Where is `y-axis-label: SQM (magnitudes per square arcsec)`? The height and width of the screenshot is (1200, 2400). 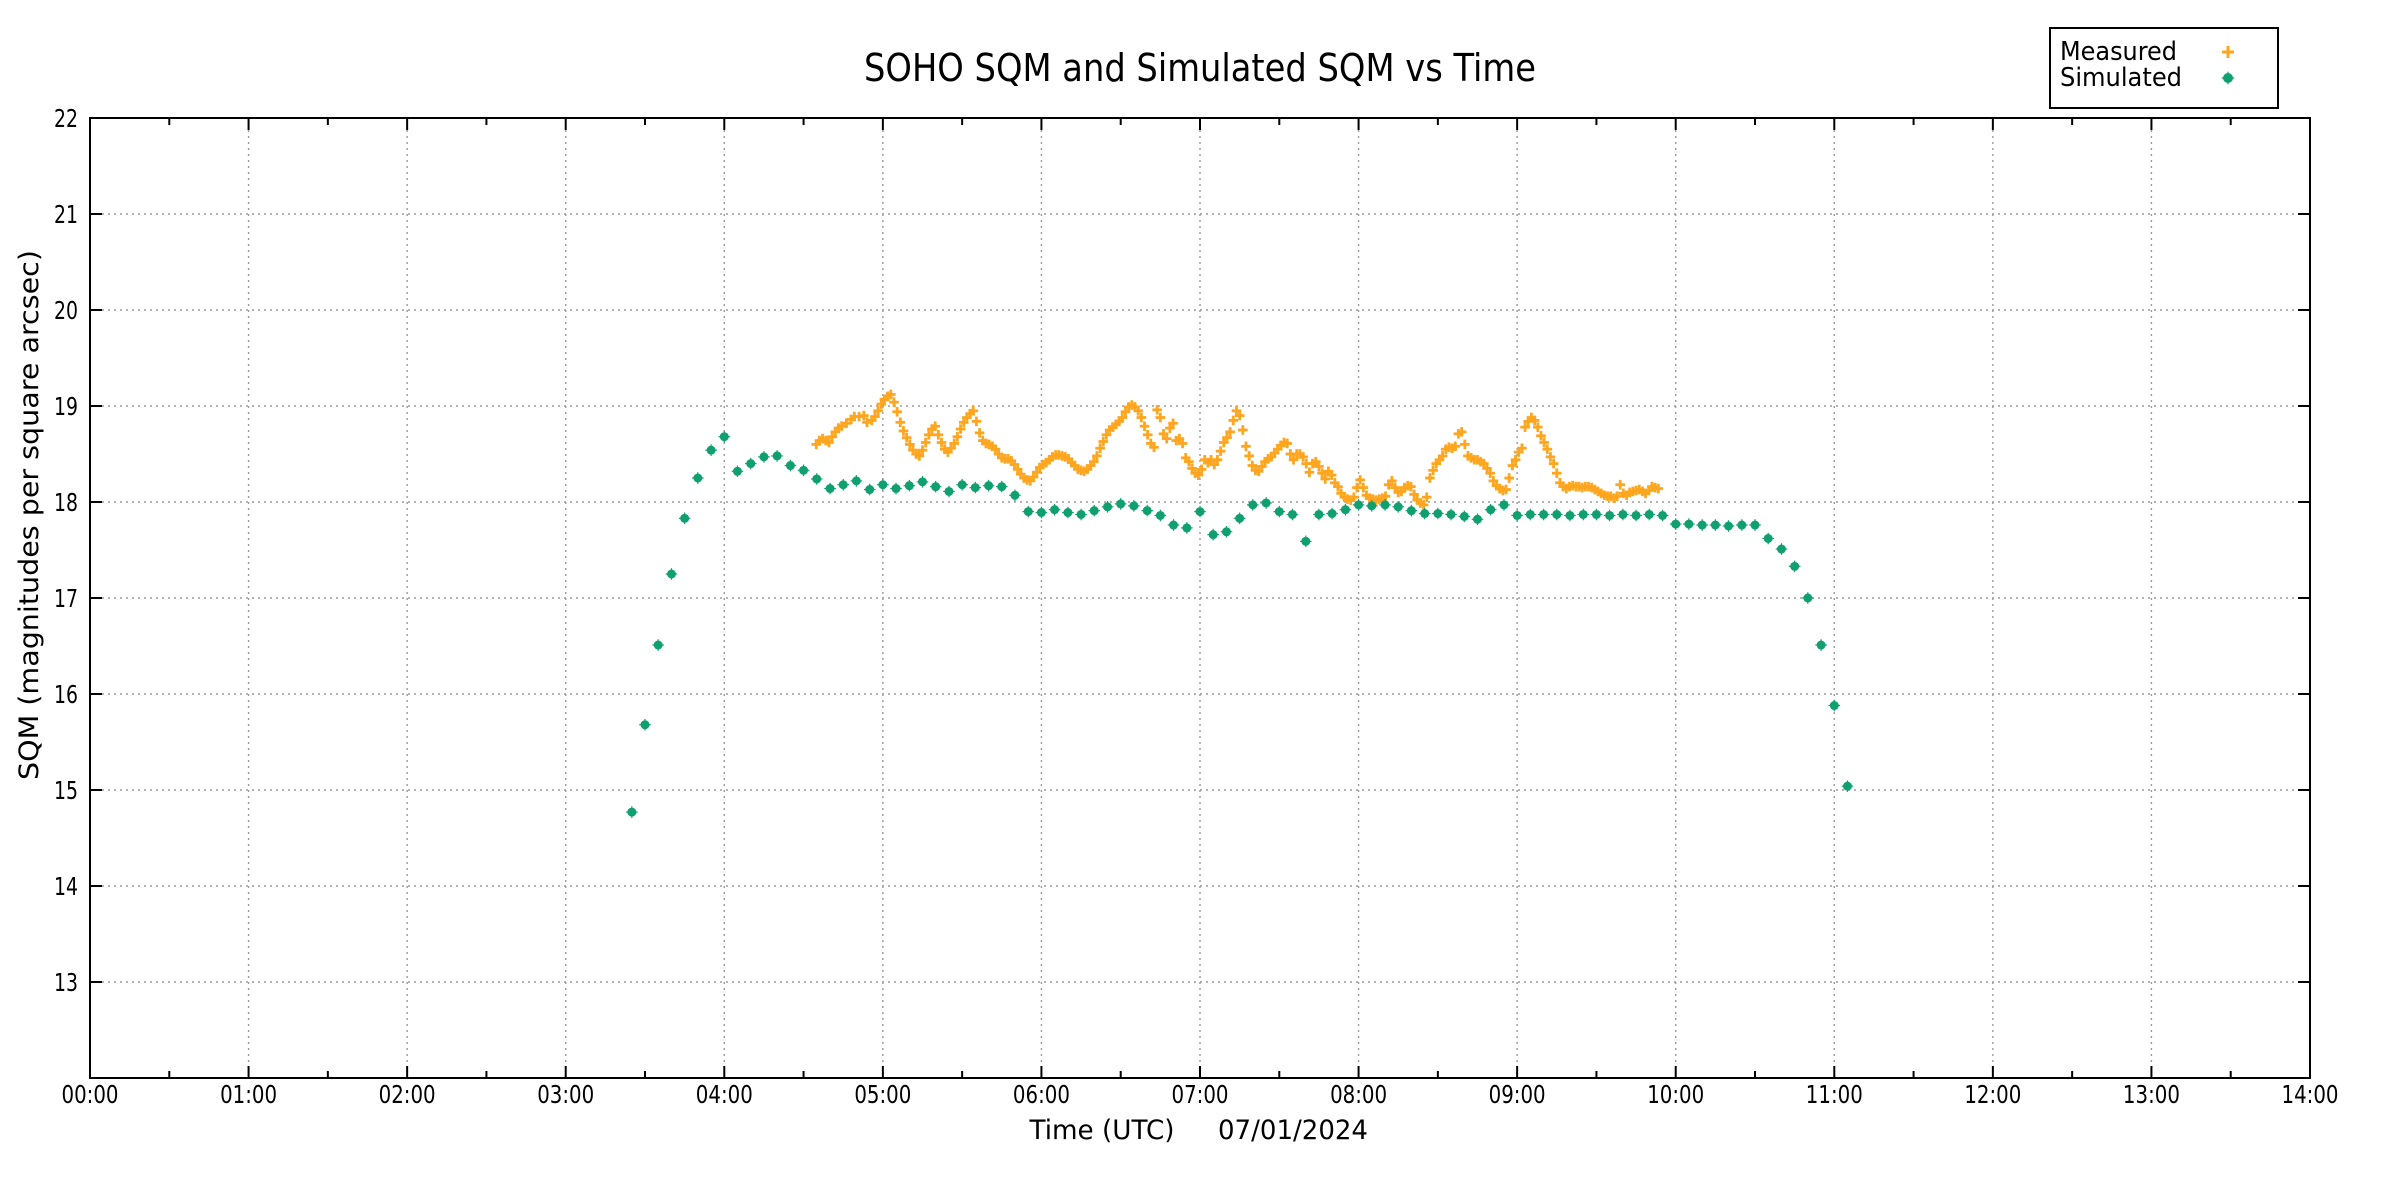 y-axis-label: SQM (magnitudes per square arcsec) is located at coordinates (29, 515).